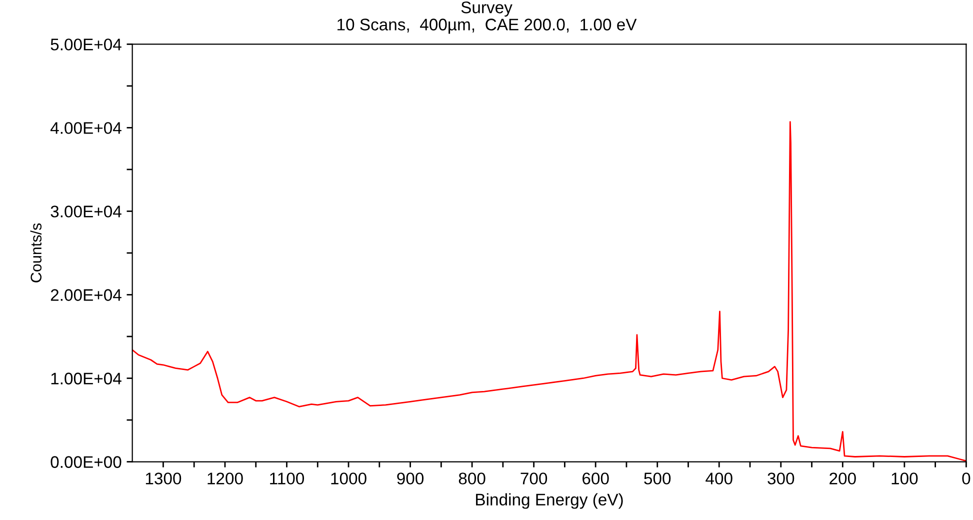 The width and height of the screenshot is (973, 520). Describe the element at coordinates (86, 128) in the screenshot. I see `y-tick-label: 4.00E+04` at that location.